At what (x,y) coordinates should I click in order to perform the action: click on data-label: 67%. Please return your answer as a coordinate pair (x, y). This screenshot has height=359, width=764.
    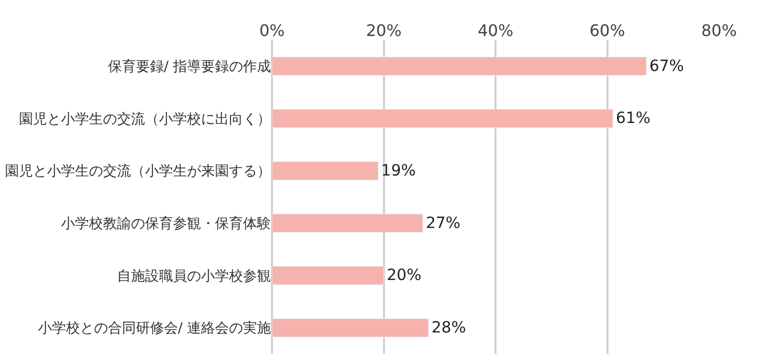
    Looking at the image, I should click on (666, 65).